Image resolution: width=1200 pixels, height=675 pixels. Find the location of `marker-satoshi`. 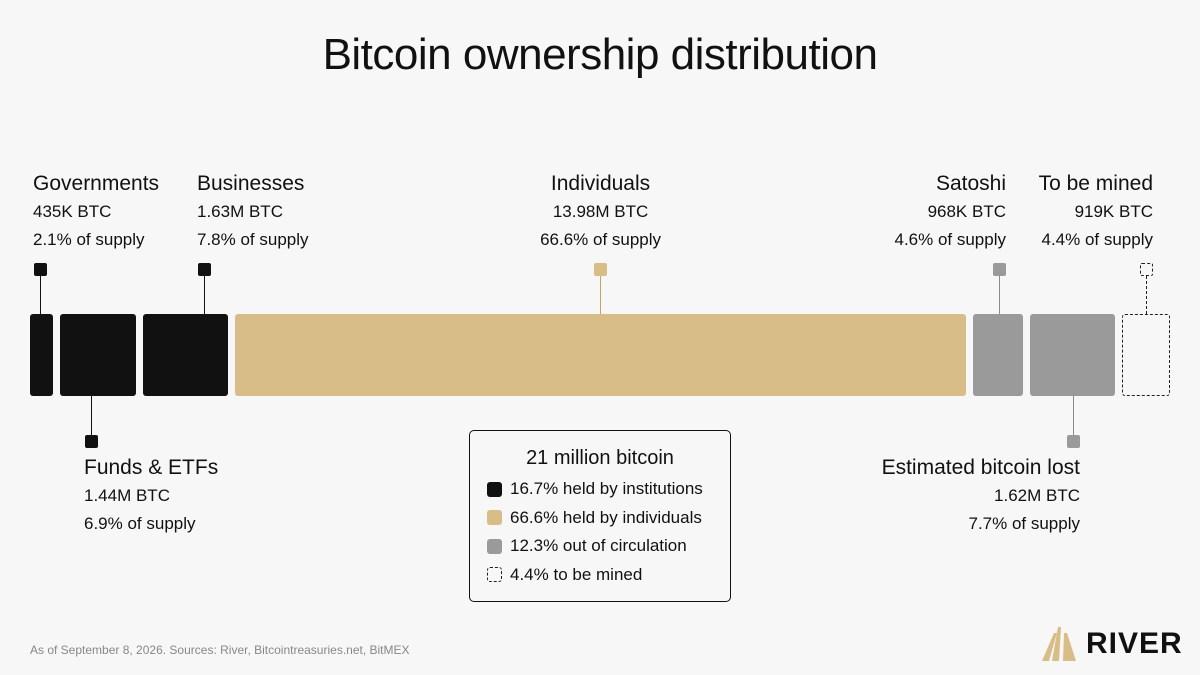

marker-satoshi is located at coordinates (999, 269).